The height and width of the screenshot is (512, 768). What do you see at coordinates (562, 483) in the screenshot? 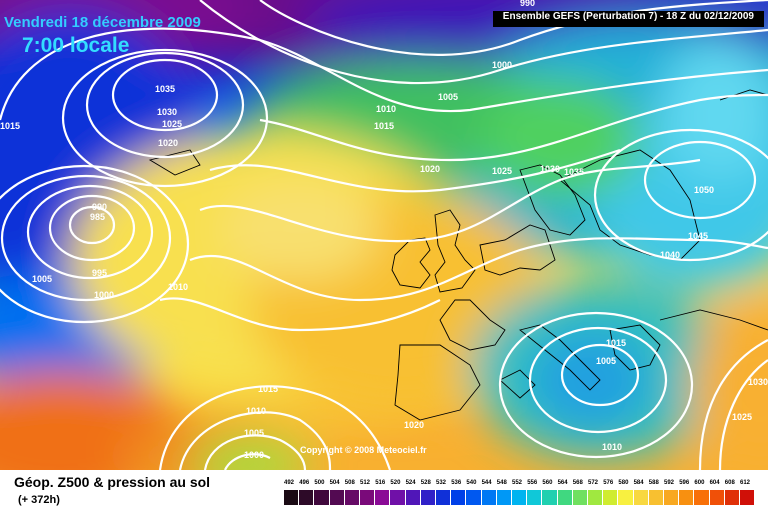
I see `legend-value: 564` at bounding box center [562, 483].